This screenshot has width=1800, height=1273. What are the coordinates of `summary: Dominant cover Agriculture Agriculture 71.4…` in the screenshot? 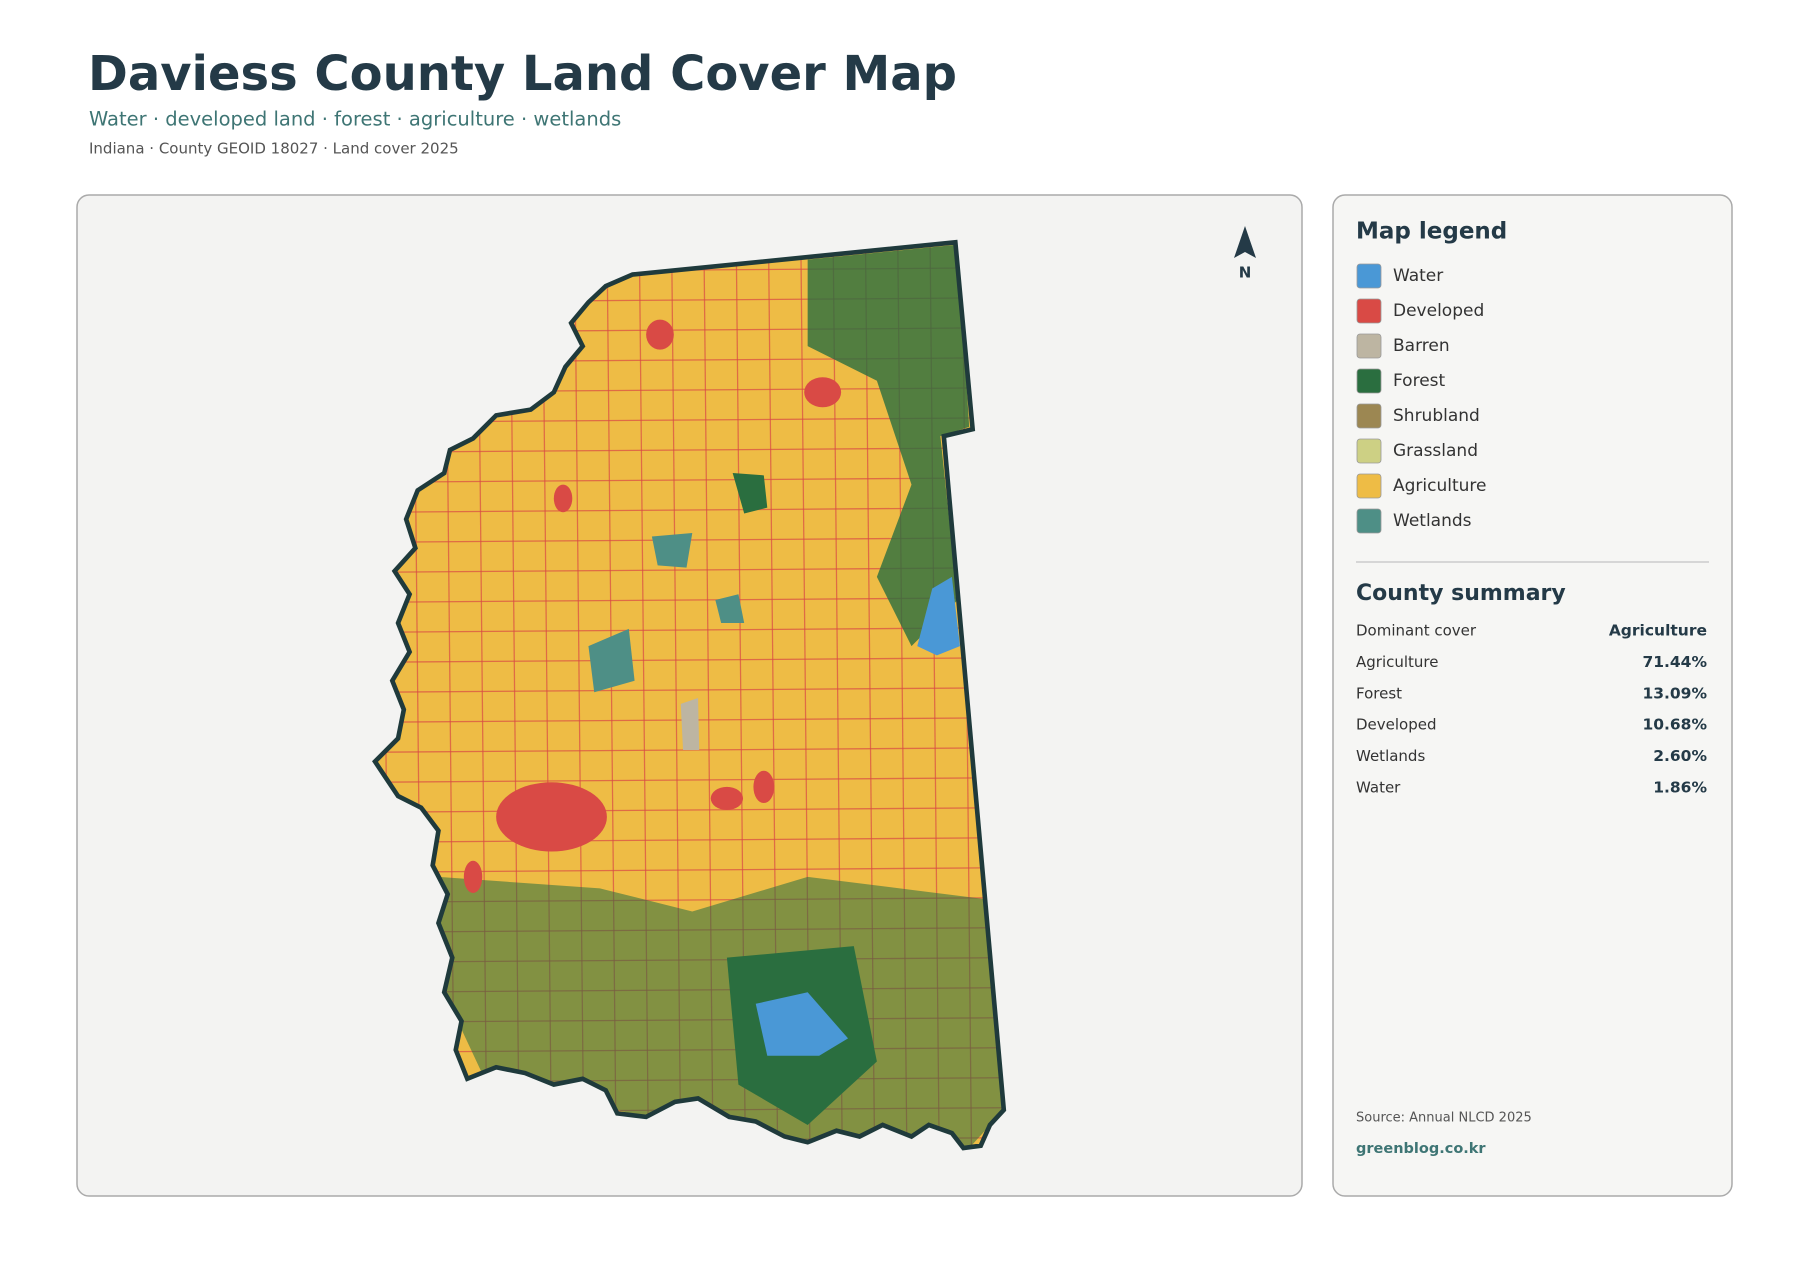 It's located at (1531, 709).